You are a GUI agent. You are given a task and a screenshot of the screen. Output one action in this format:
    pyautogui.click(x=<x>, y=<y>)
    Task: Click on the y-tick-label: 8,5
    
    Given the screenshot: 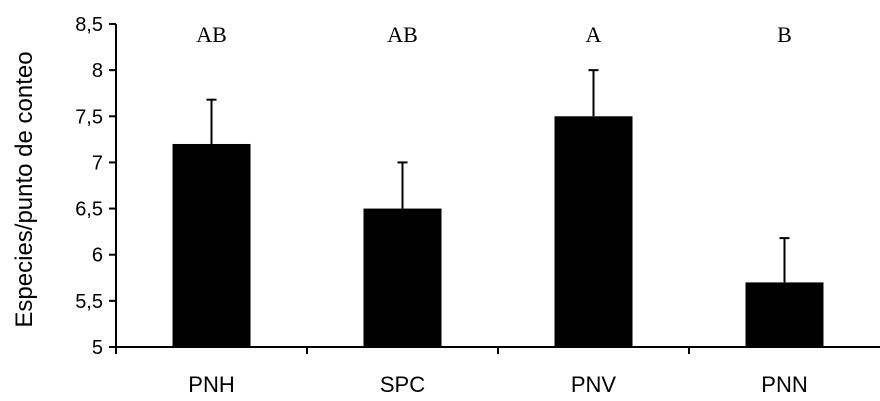 What is the action you would take?
    pyautogui.click(x=89, y=25)
    